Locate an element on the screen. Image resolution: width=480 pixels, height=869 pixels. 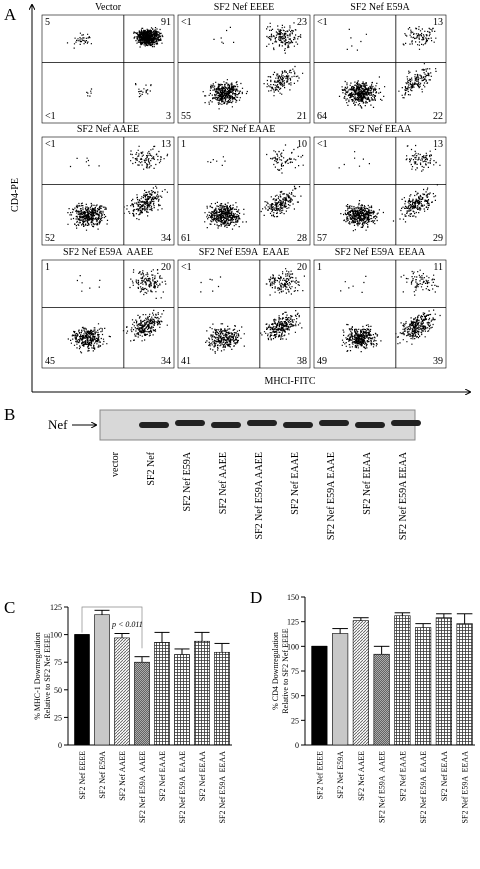
quadrant-percent: 61 is located at coordinates (186, 238).